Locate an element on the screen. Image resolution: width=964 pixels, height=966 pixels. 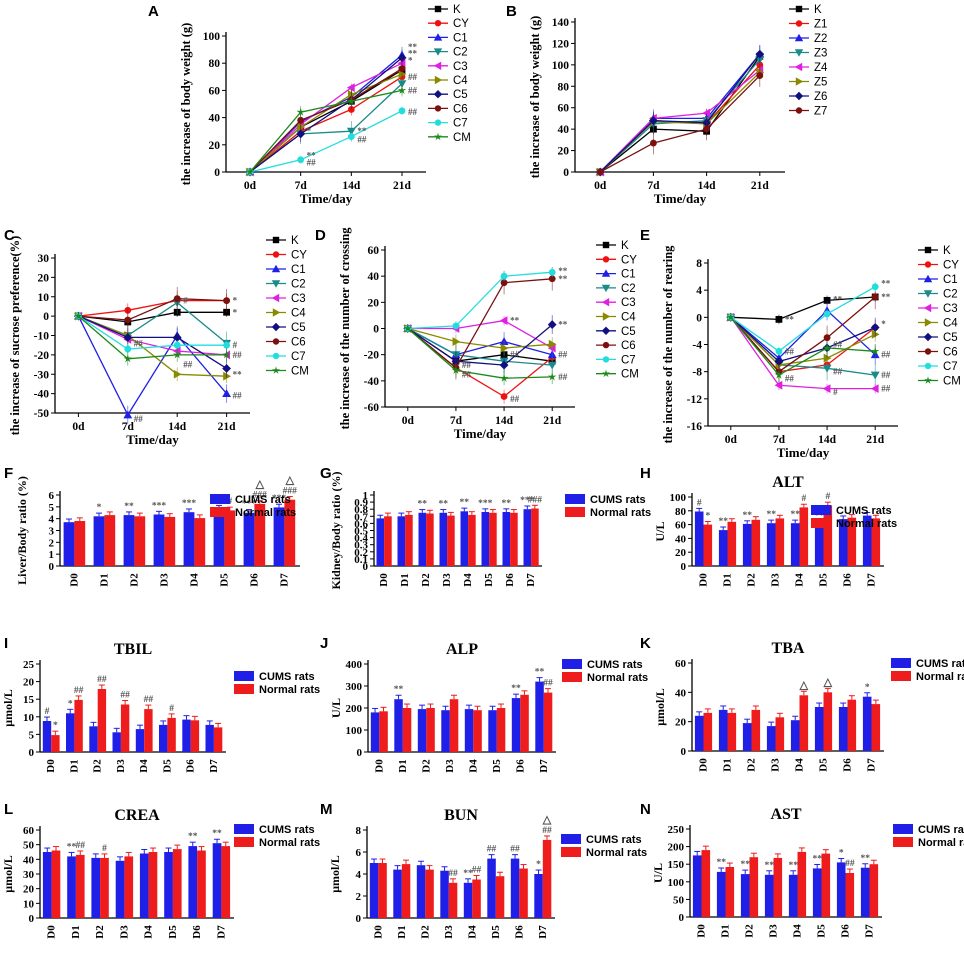
series-line-C2 is located at coordinates (803, 346).